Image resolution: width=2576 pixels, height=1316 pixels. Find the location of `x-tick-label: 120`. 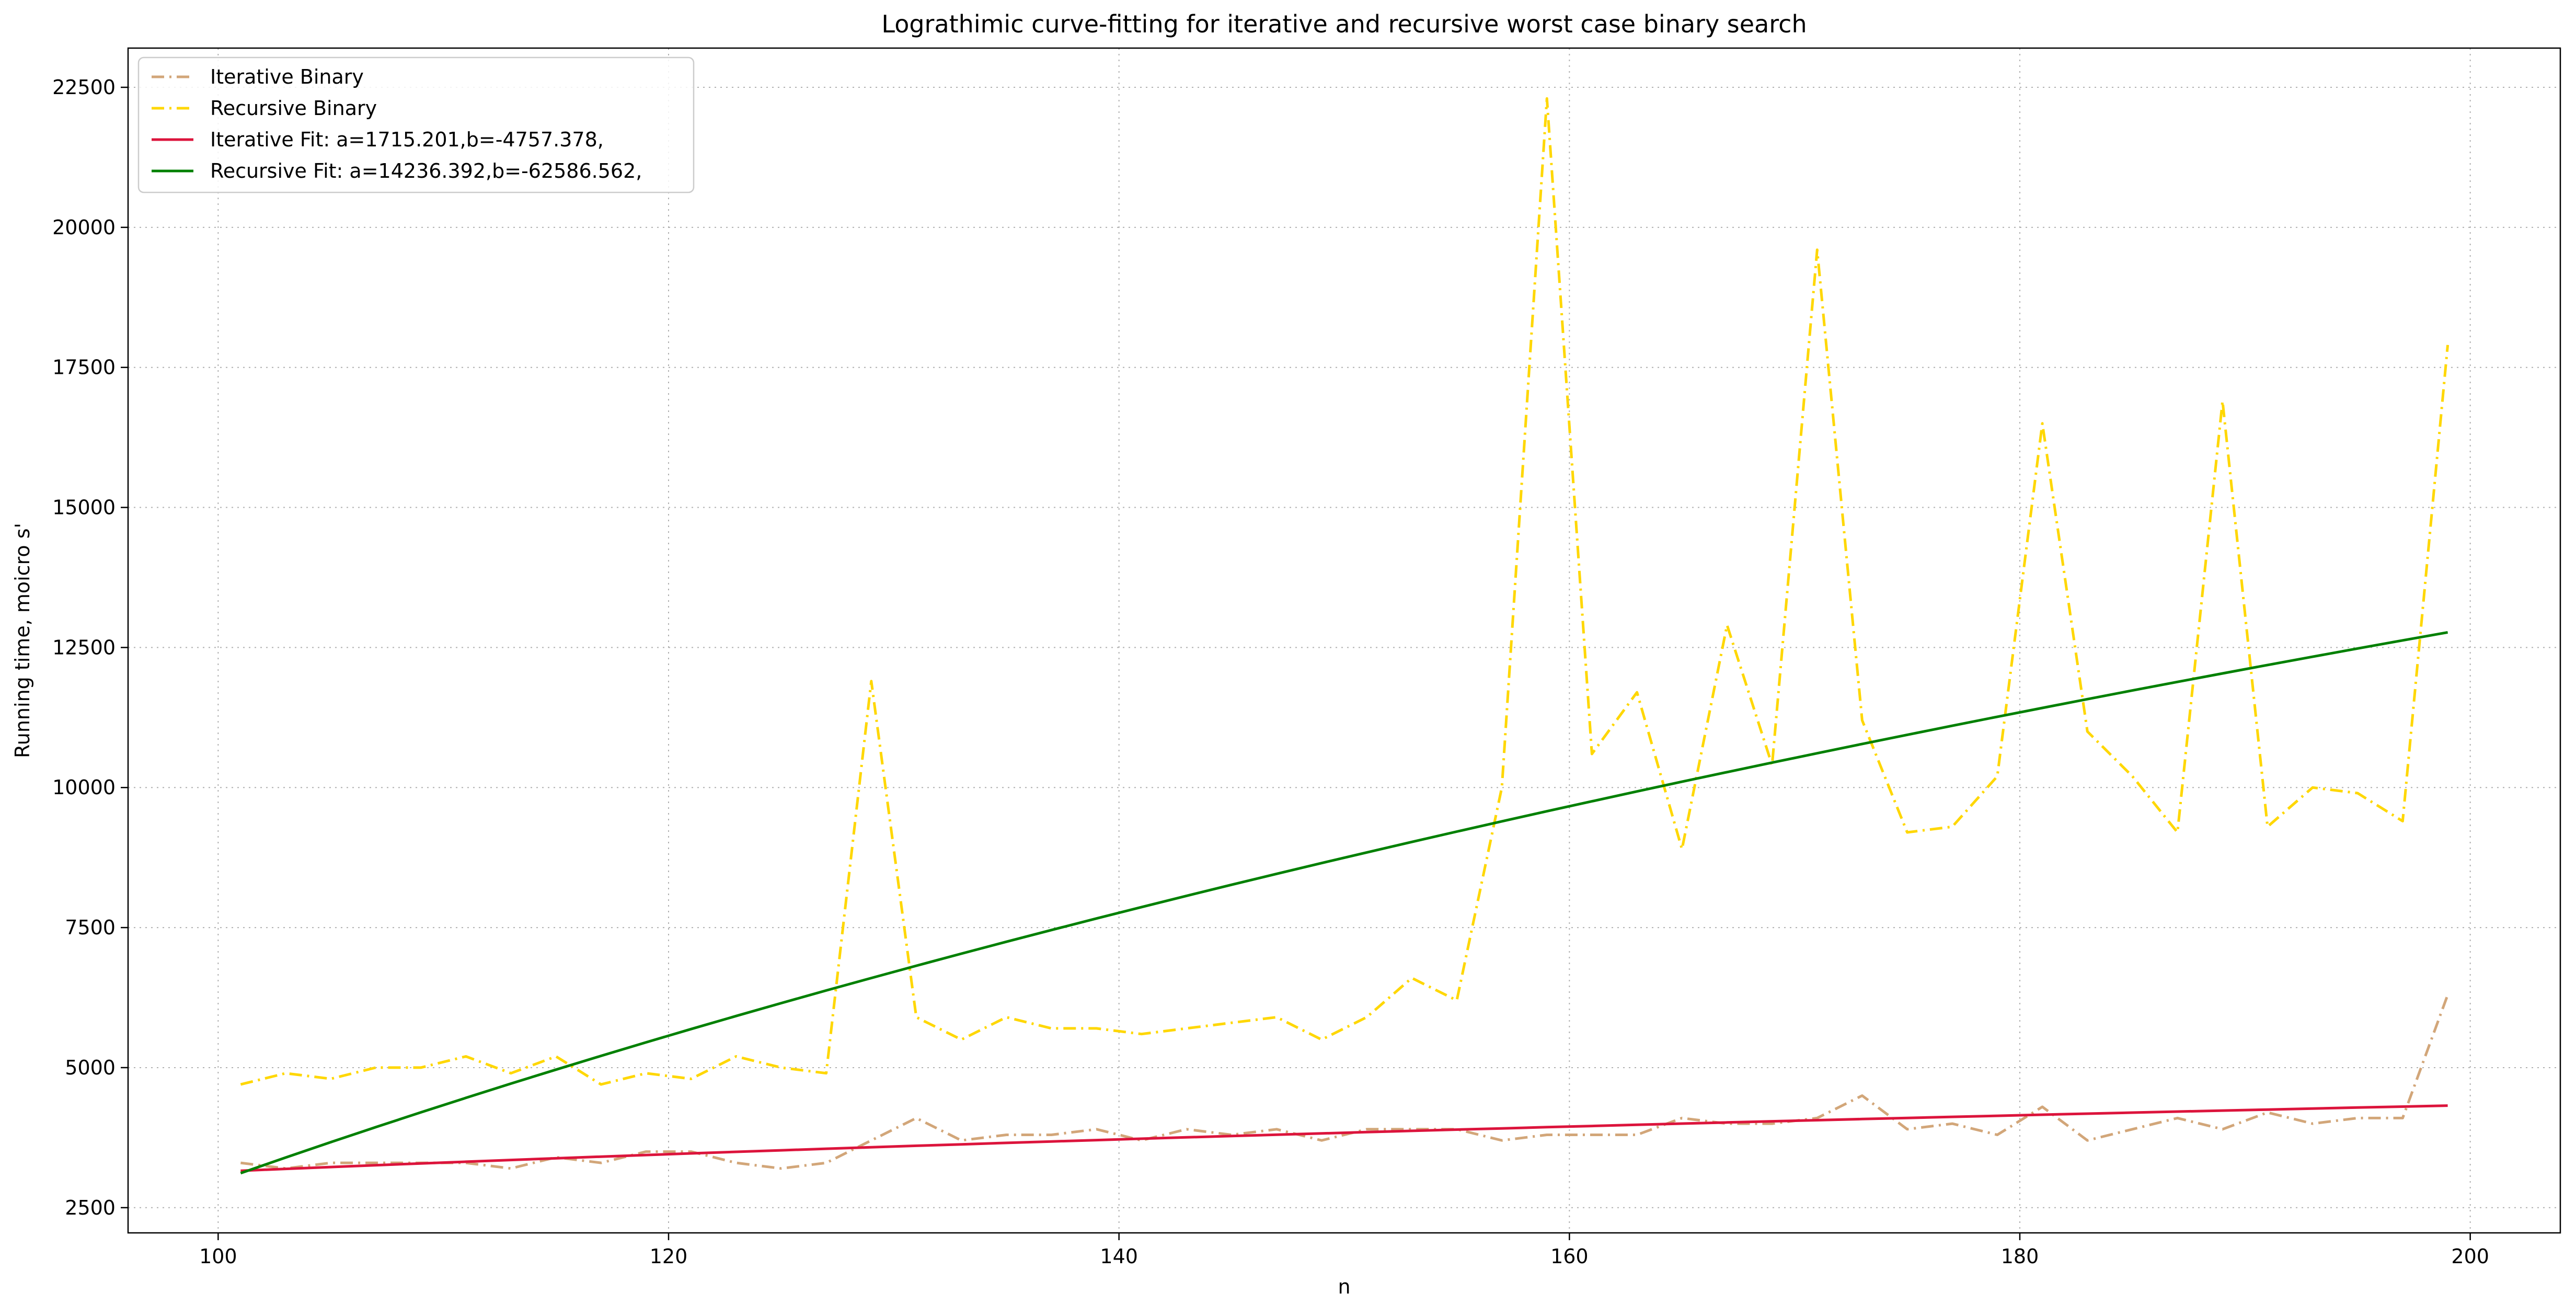

x-tick-label: 120 is located at coordinates (669, 1256).